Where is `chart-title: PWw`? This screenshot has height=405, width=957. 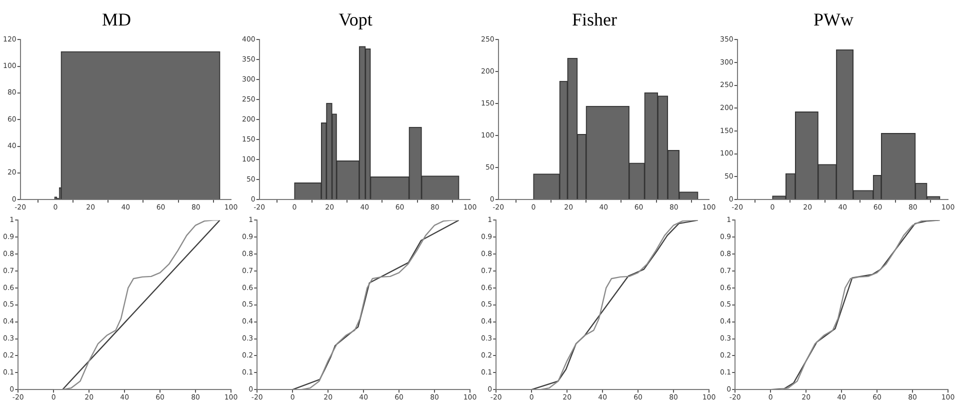
chart-title: PWw is located at coordinates (834, 20).